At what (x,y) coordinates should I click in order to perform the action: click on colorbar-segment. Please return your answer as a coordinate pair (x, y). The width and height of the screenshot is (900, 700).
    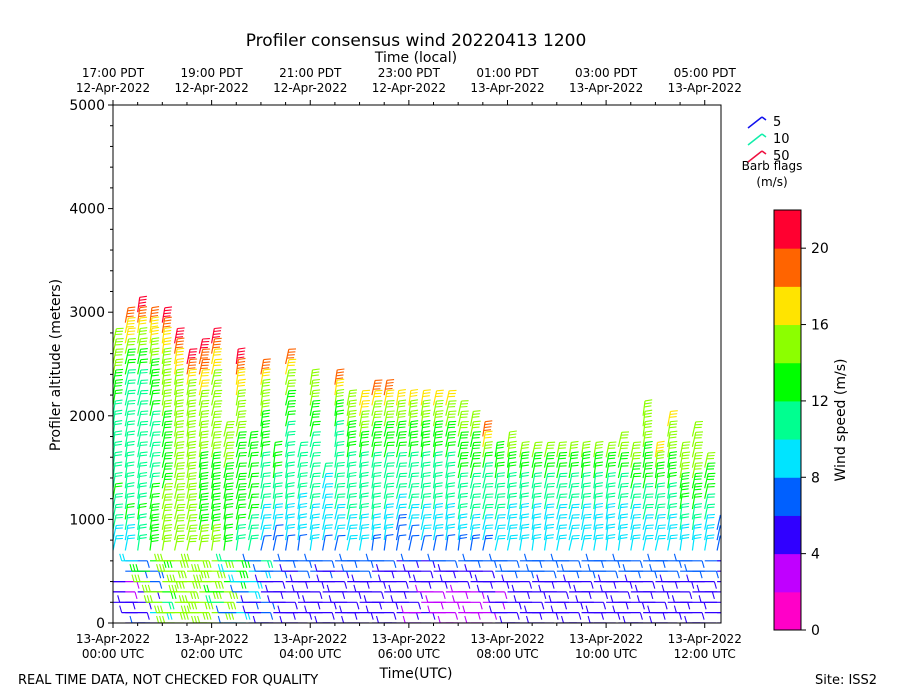
    Looking at the image, I should click on (787, 344).